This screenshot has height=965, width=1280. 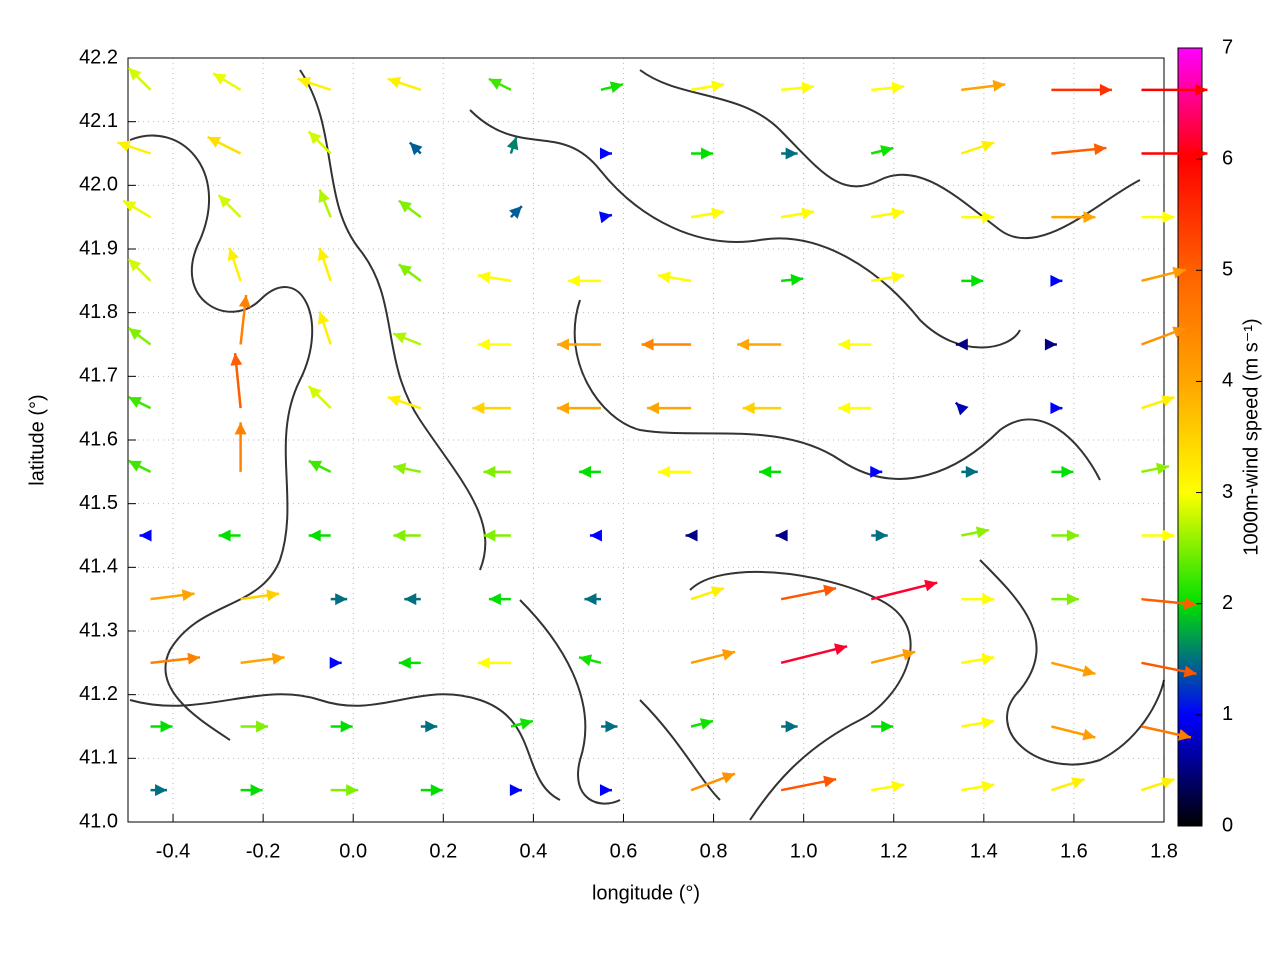 I want to click on x-tick-label: 0.6, so click(x=624, y=851).